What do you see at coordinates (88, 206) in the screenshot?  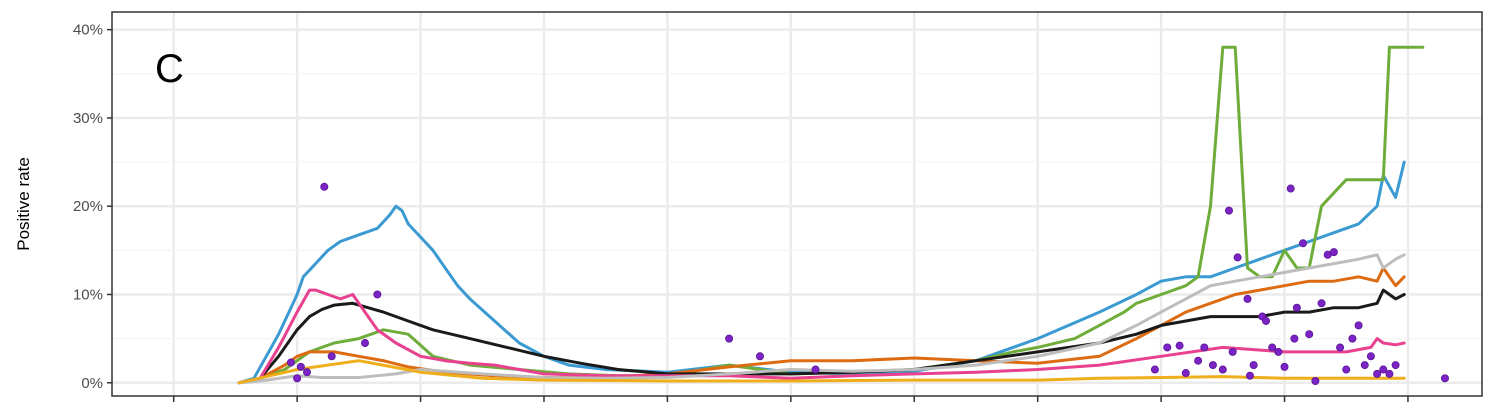 I see `y-tick-label: 20%` at bounding box center [88, 206].